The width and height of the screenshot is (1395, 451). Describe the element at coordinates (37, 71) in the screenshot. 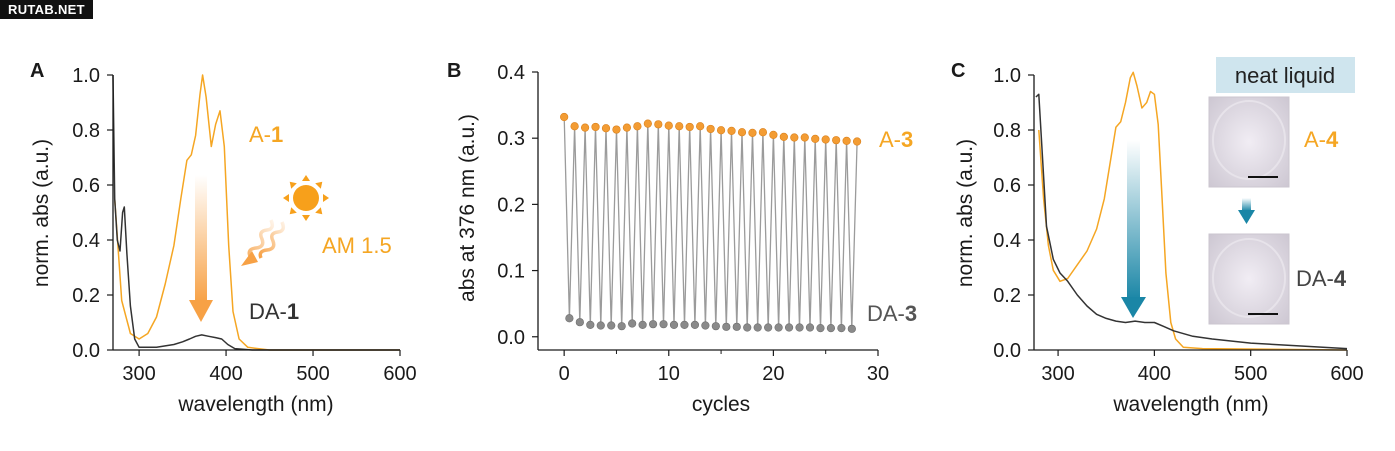

I see `panel-a-letter: A` at that location.